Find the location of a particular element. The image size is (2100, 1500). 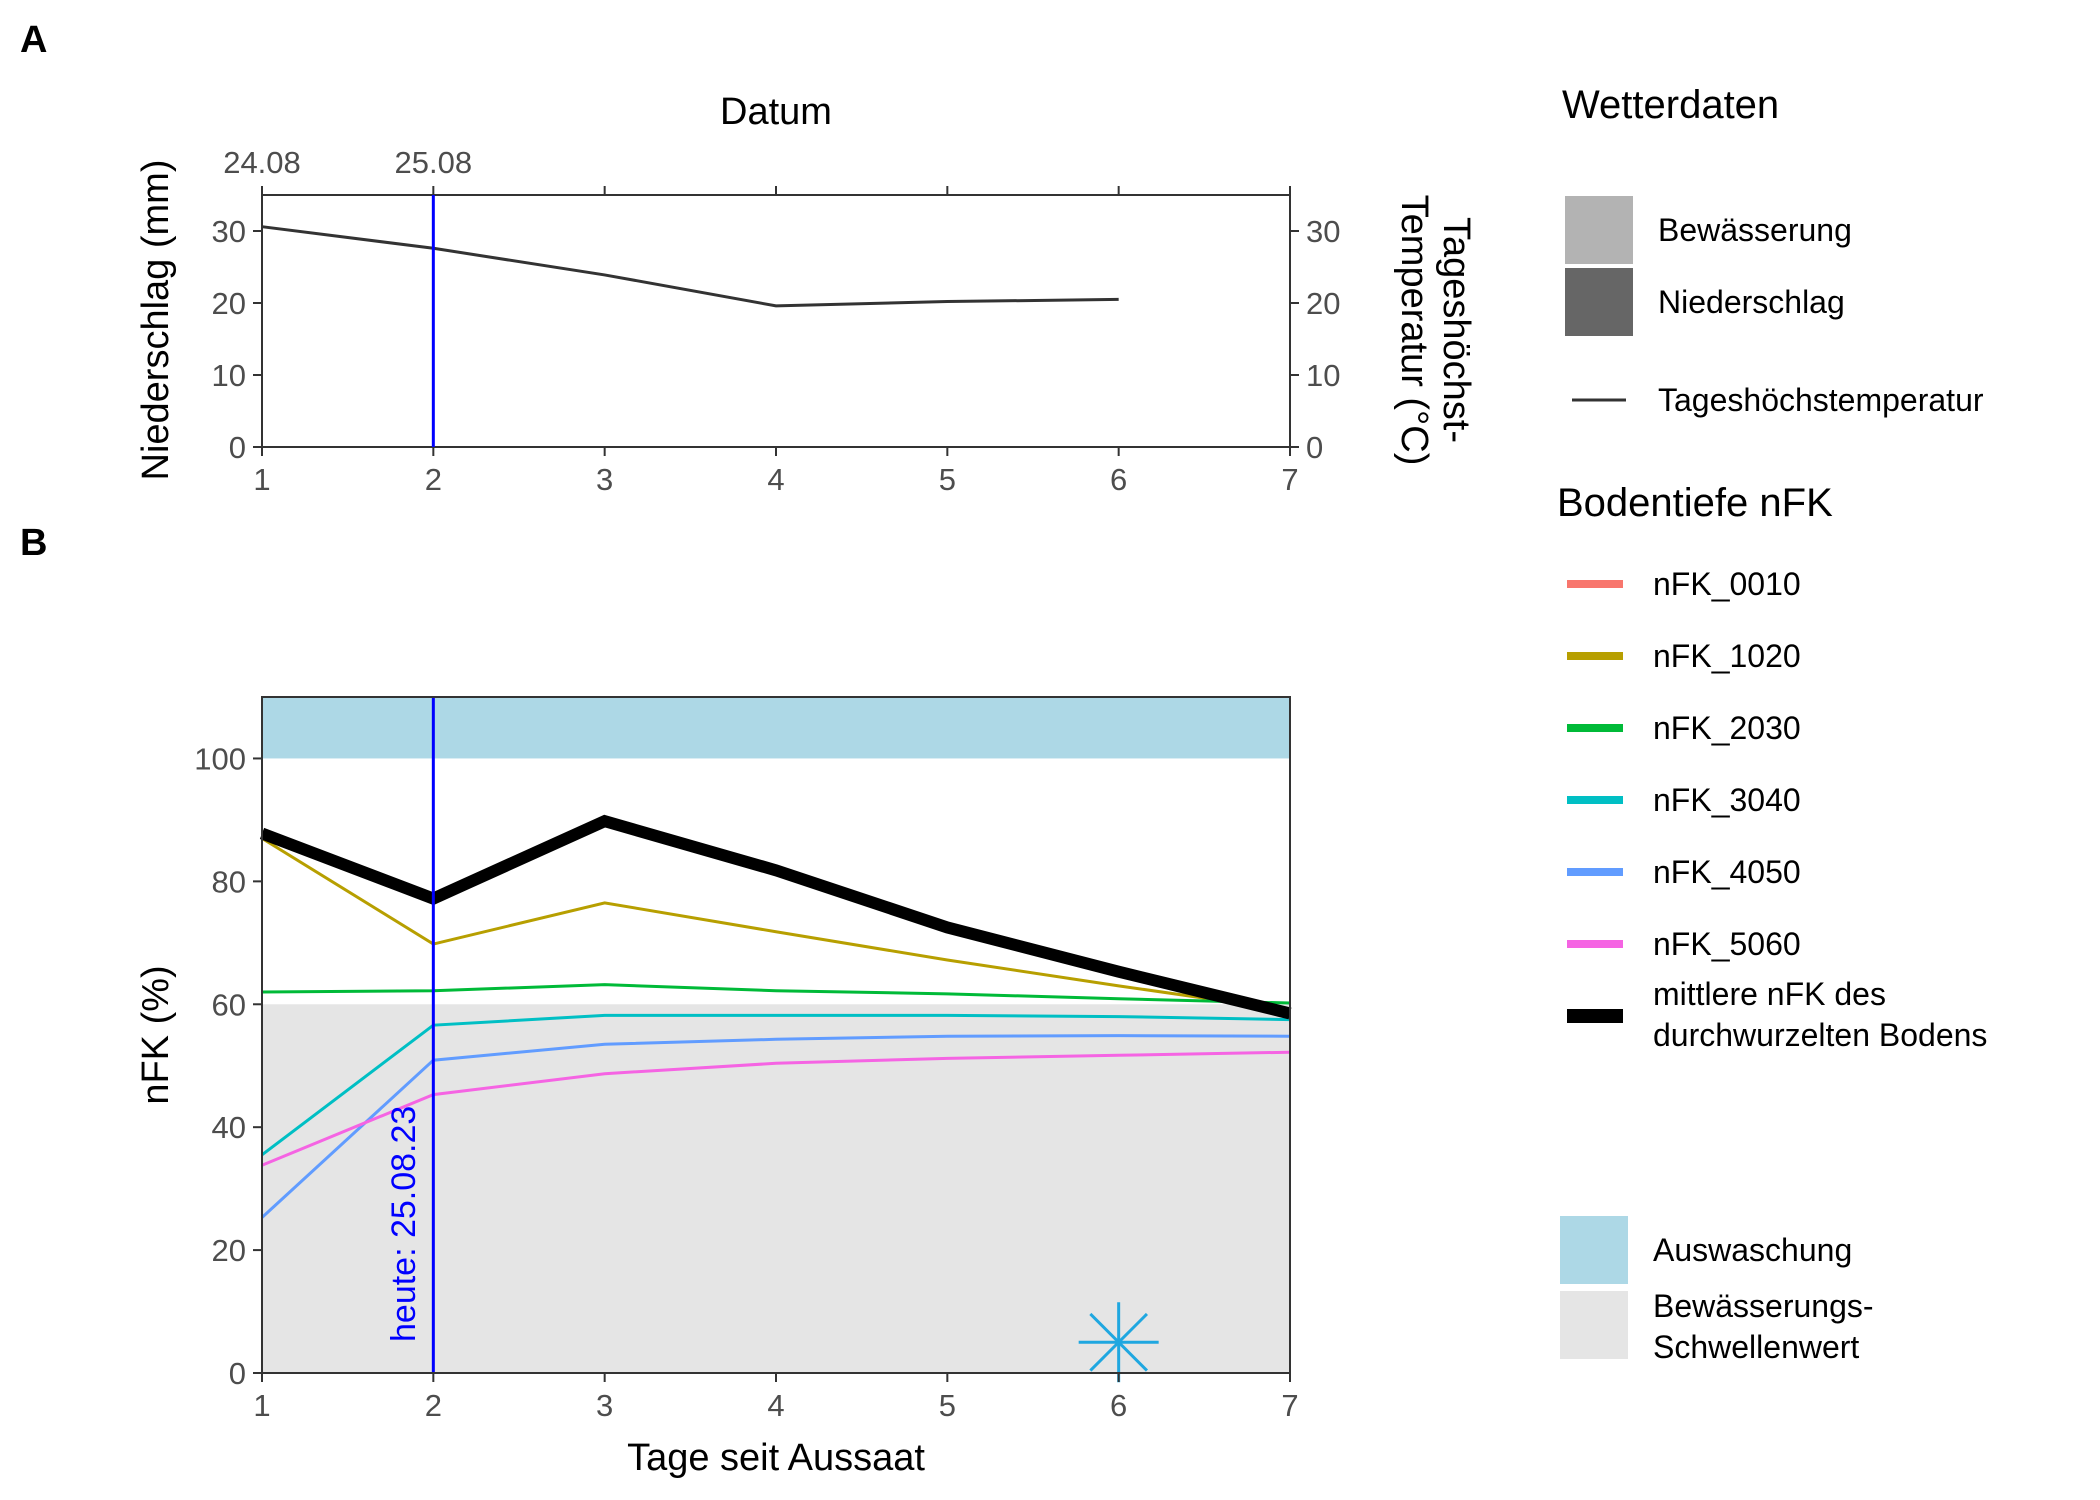

panel-a-top-tick-label: 25.08 is located at coordinates (434, 162).